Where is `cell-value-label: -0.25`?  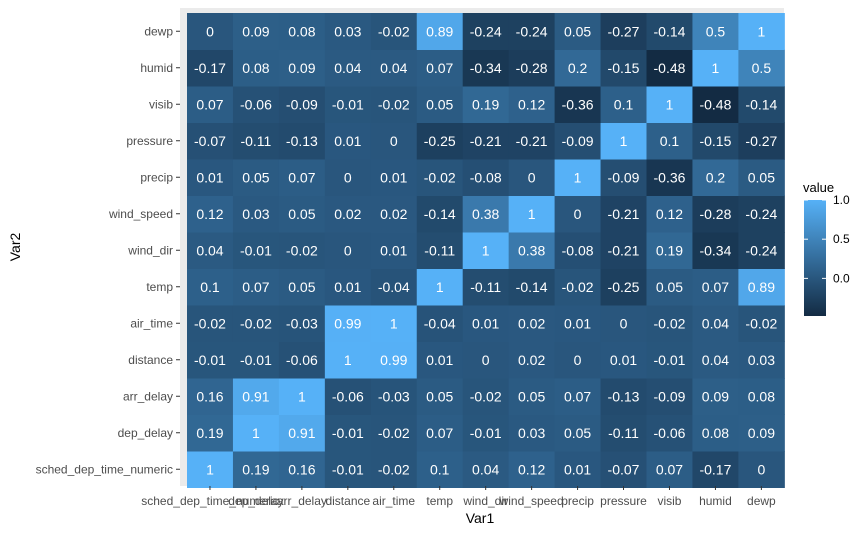
cell-value-label: -0.25 is located at coordinates (624, 287).